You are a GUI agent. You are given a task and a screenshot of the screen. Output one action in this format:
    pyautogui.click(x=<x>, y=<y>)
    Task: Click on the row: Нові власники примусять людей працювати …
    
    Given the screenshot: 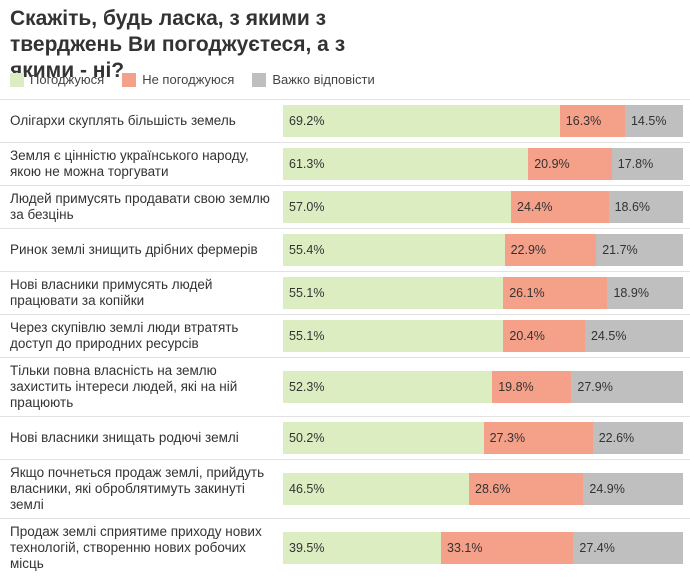 What is the action you would take?
    pyautogui.click(x=345, y=292)
    